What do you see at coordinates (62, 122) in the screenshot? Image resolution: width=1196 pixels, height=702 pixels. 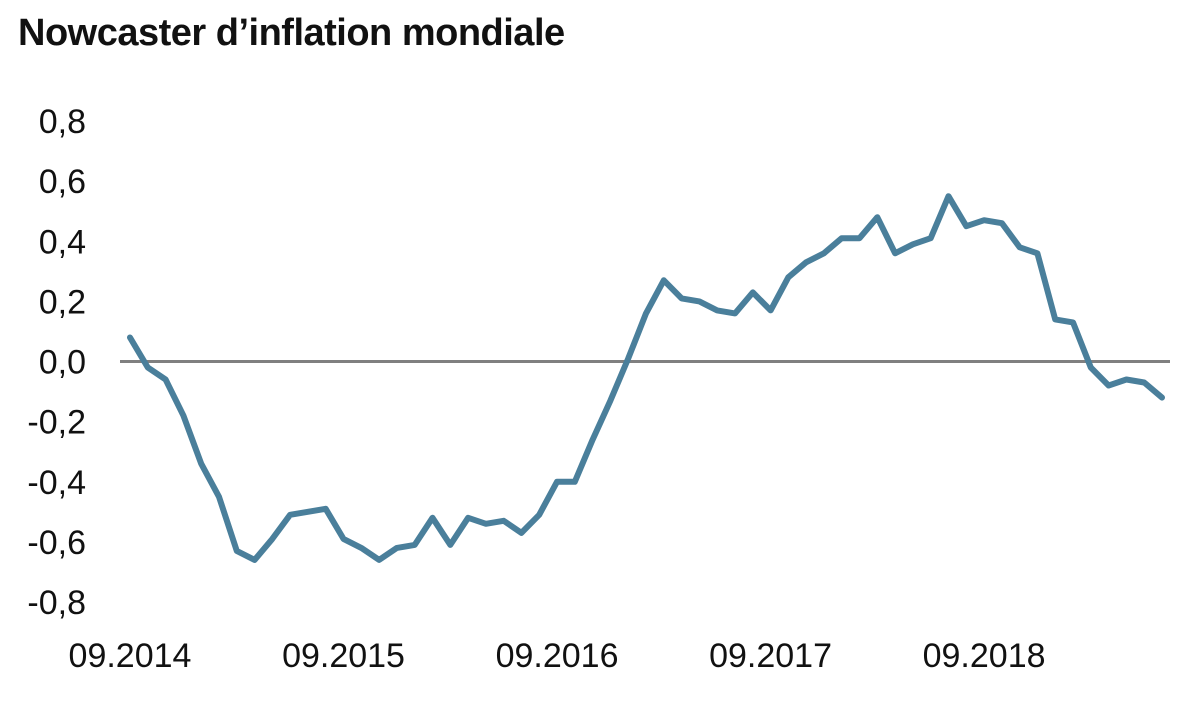 I see `y-tick-label: 0,8` at bounding box center [62, 122].